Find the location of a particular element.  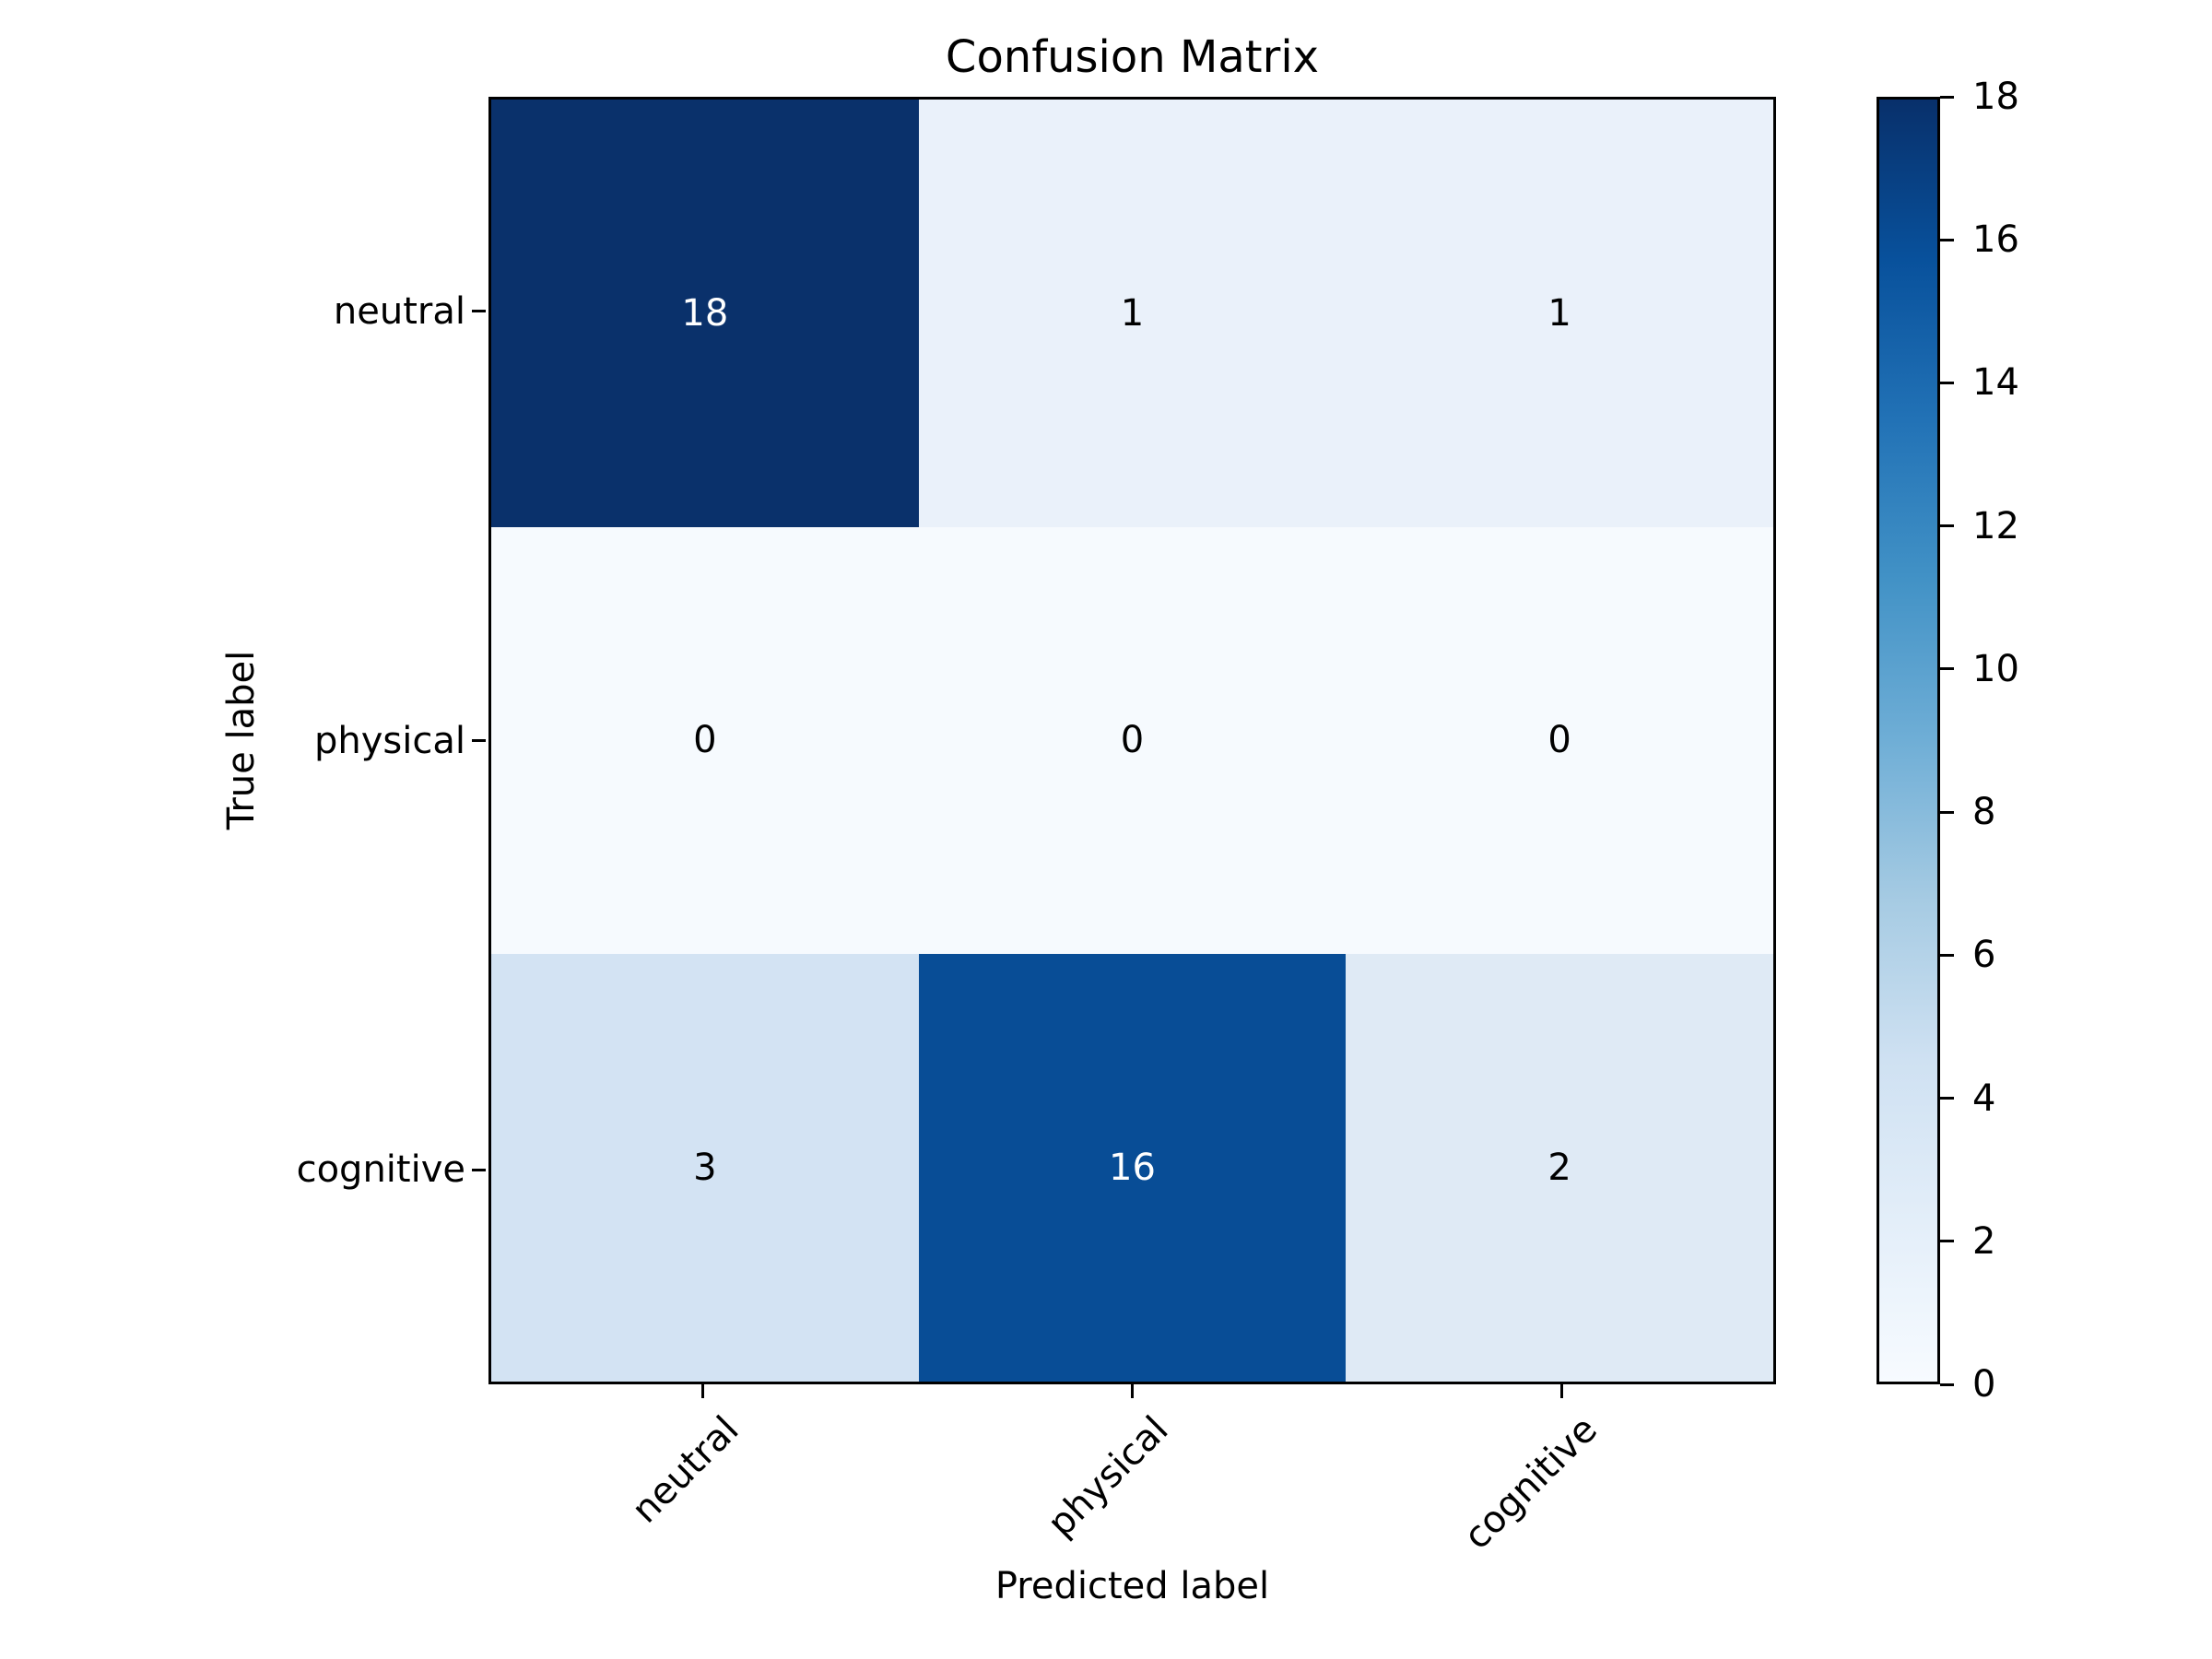

matrix-cell-physical-physical: 0 is located at coordinates (1132, 740).